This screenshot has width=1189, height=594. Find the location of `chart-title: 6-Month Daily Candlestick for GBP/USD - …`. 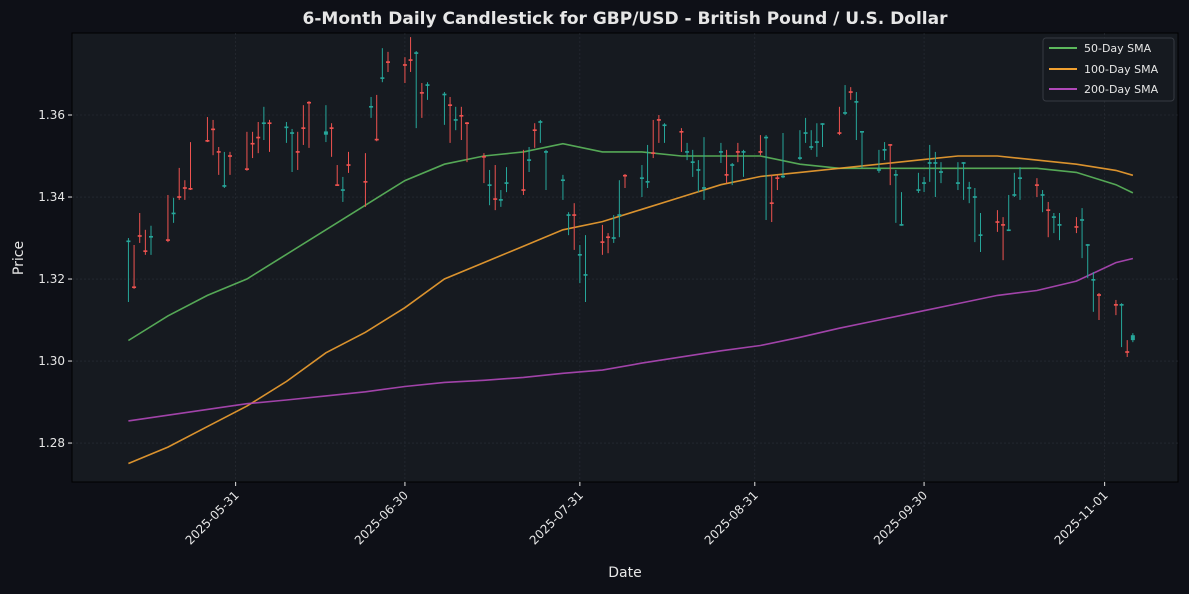

chart-title: 6-Month Daily Candlestick for GBP/USD - … is located at coordinates (626, 19).